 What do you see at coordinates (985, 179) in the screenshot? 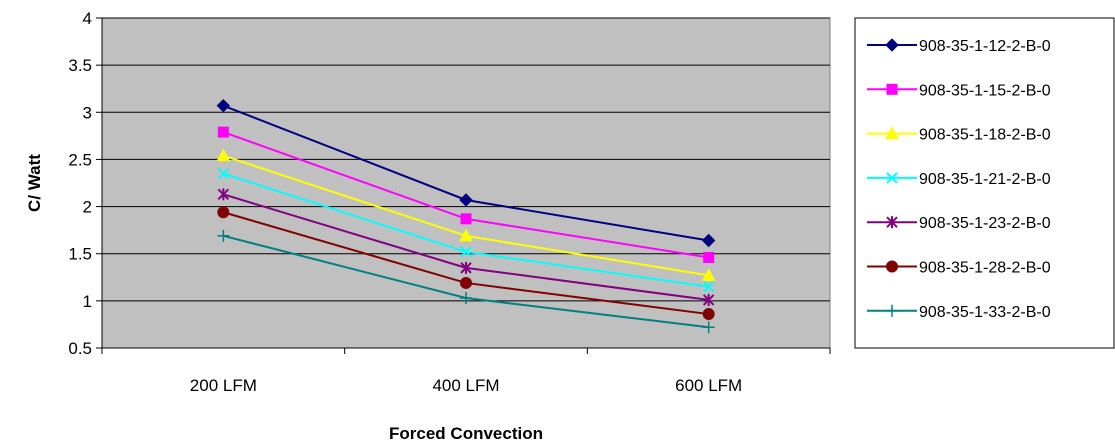
I see `legend-label: 908-35-1-21-2-B-0` at bounding box center [985, 179].